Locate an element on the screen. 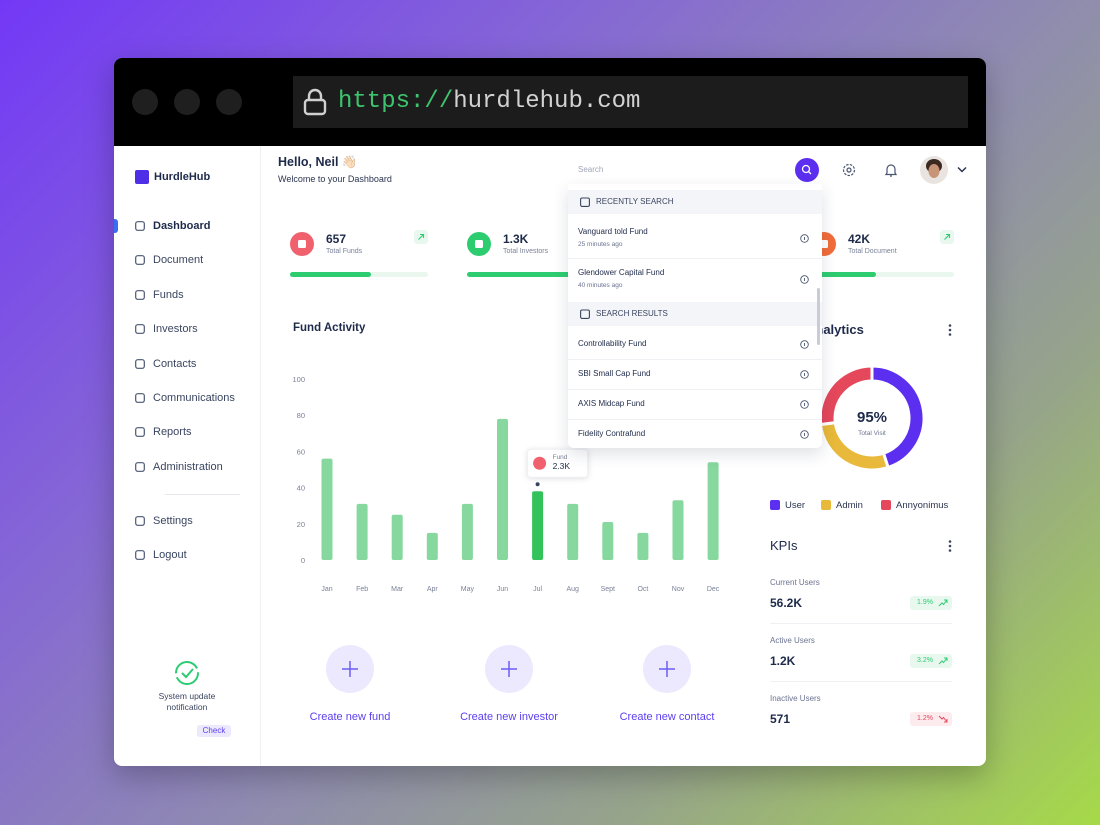  stat-label: Total Document is located at coordinates (872, 251).